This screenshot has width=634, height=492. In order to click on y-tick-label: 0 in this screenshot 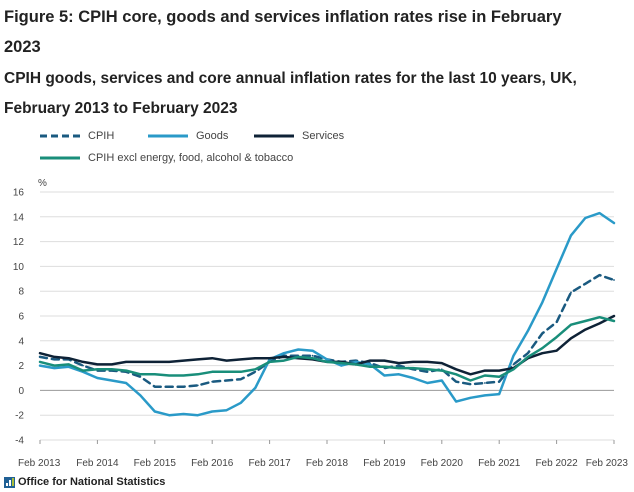, I will do `click(21, 391)`.